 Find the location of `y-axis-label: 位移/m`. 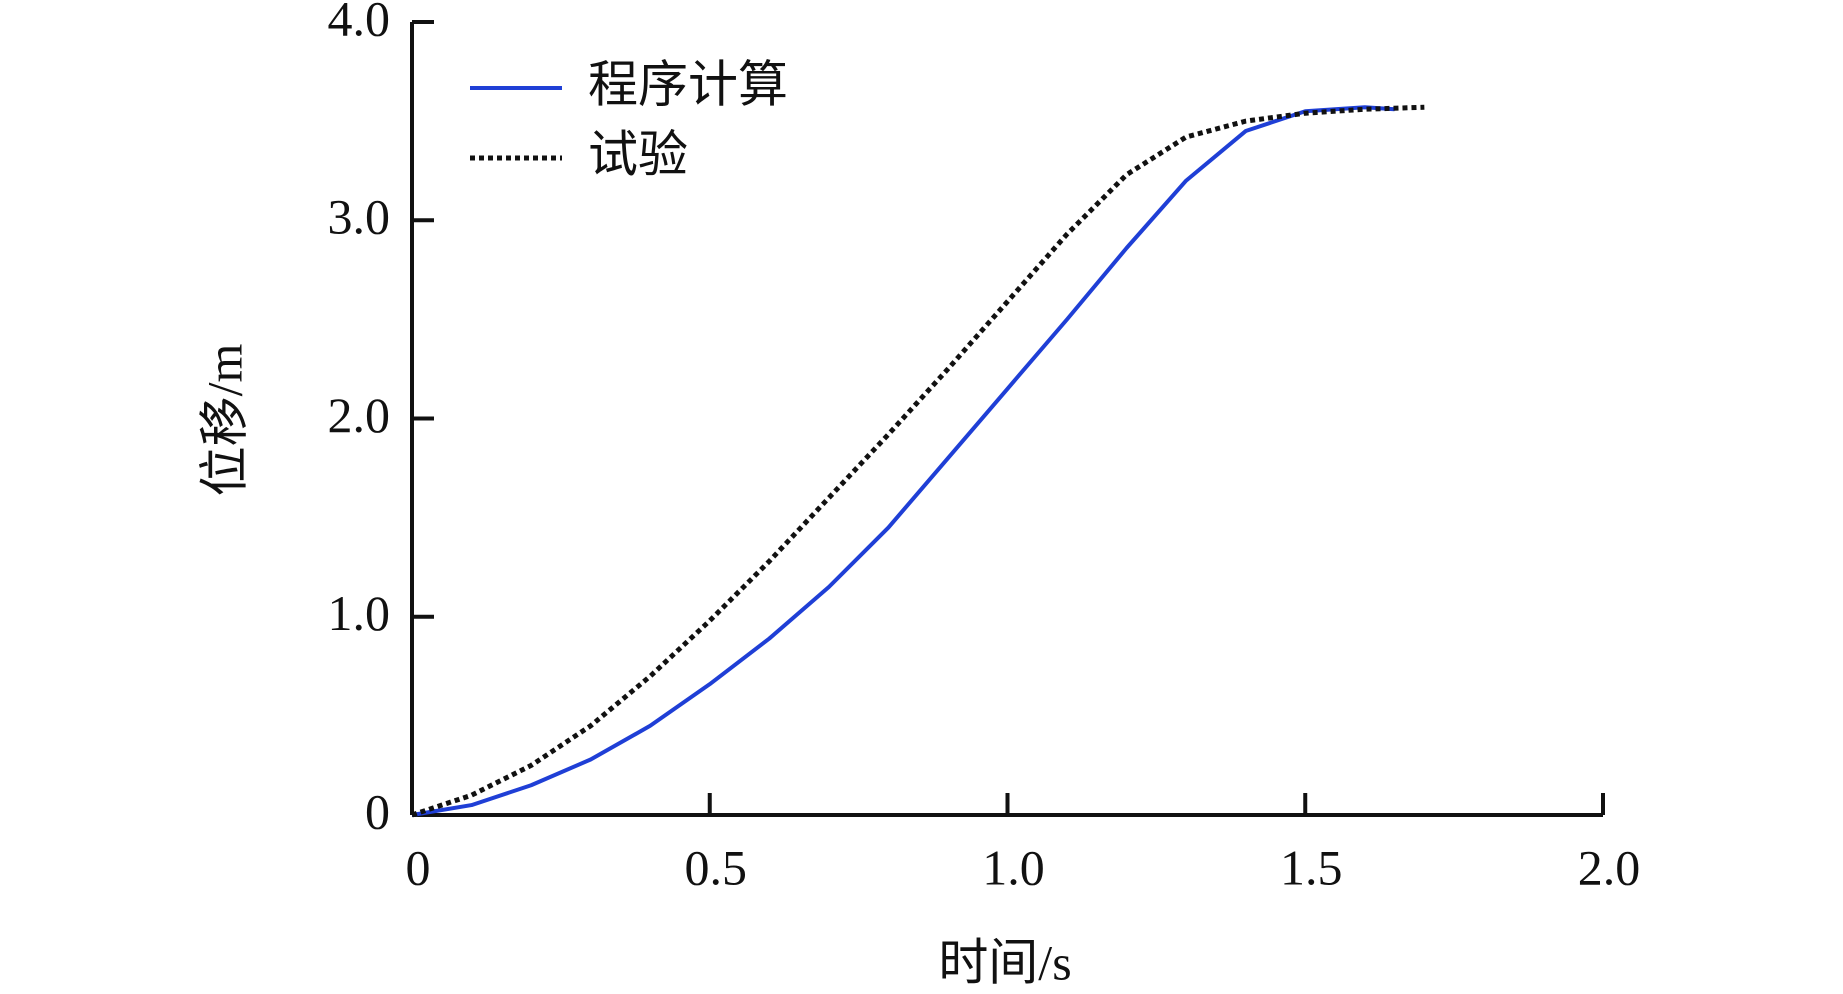

y-axis-label: 位移/m is located at coordinates (224, 420).